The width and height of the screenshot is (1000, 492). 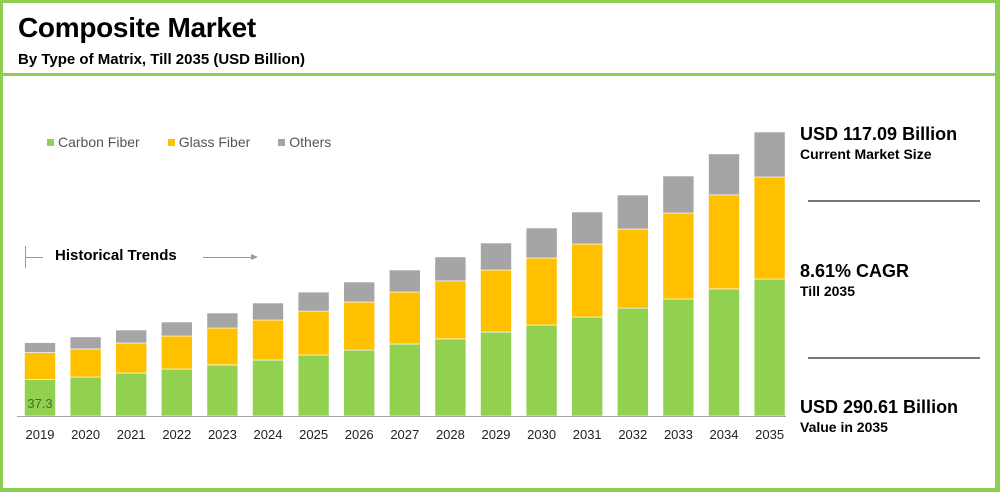 I want to click on bar-segment-others-2020, so click(x=85, y=343).